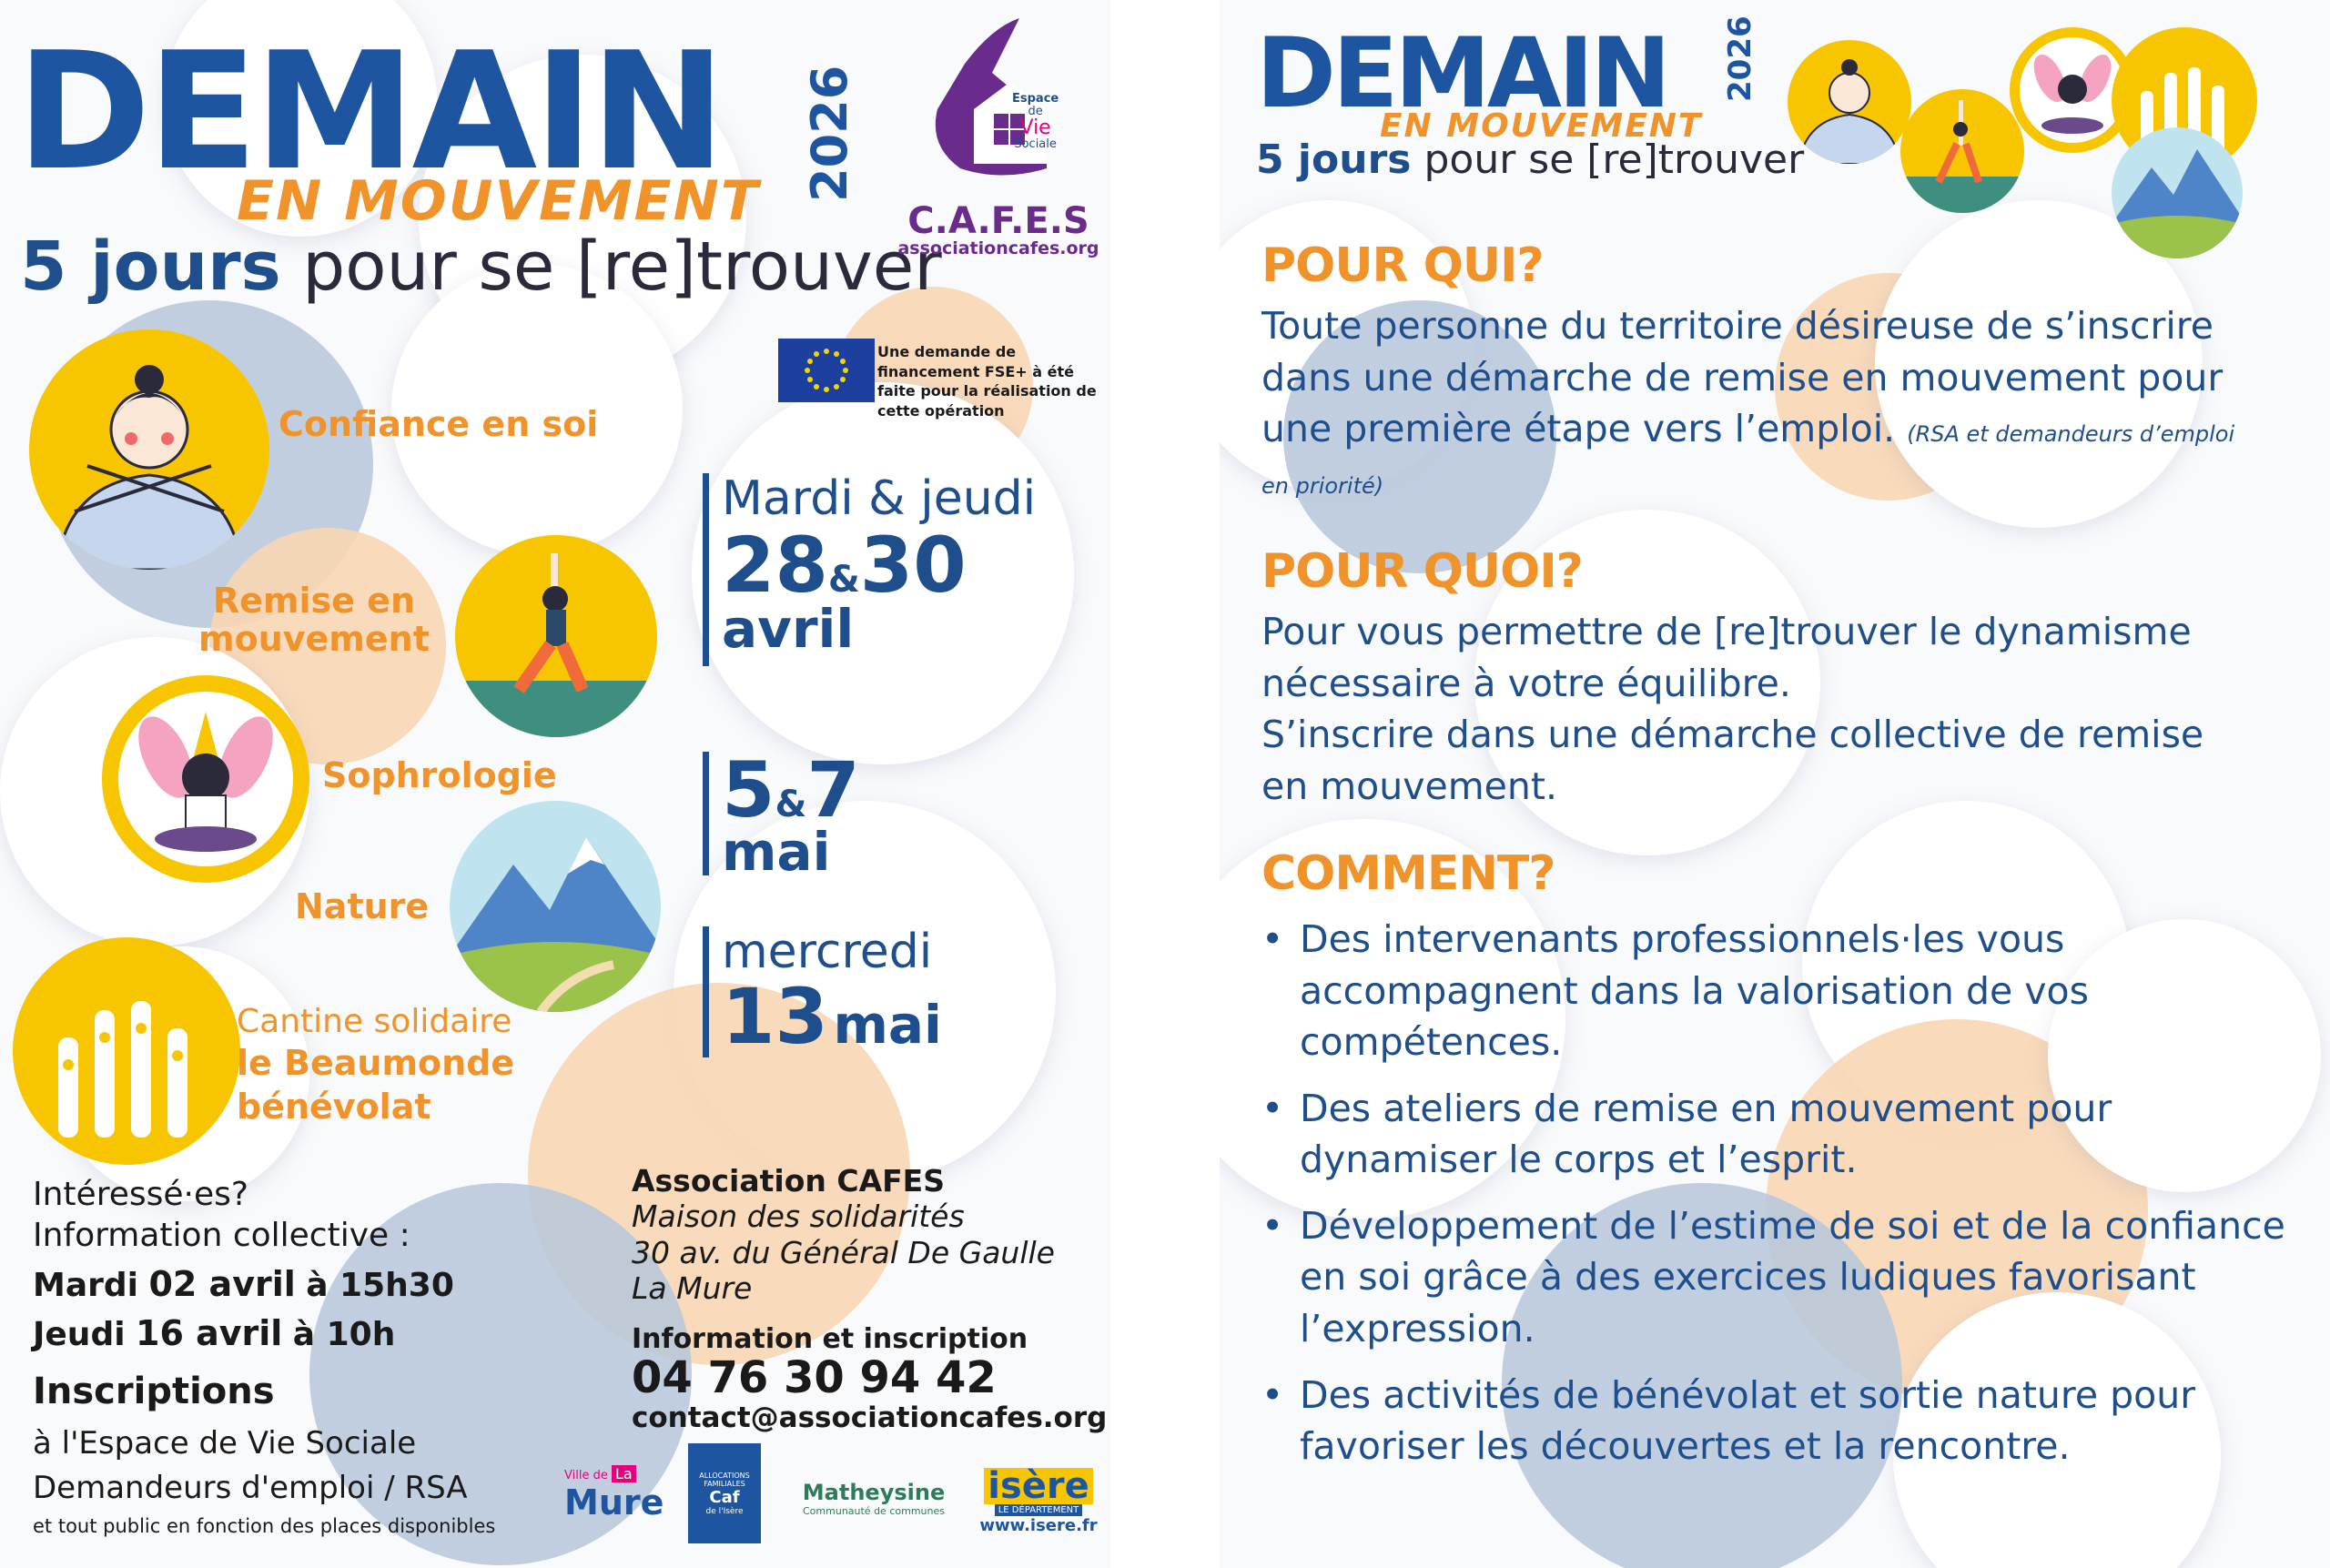 This screenshot has height=1568, width=2330. Describe the element at coordinates (814, 1377) in the screenshot. I see `phone-number: 04 76 30 94 42` at that location.